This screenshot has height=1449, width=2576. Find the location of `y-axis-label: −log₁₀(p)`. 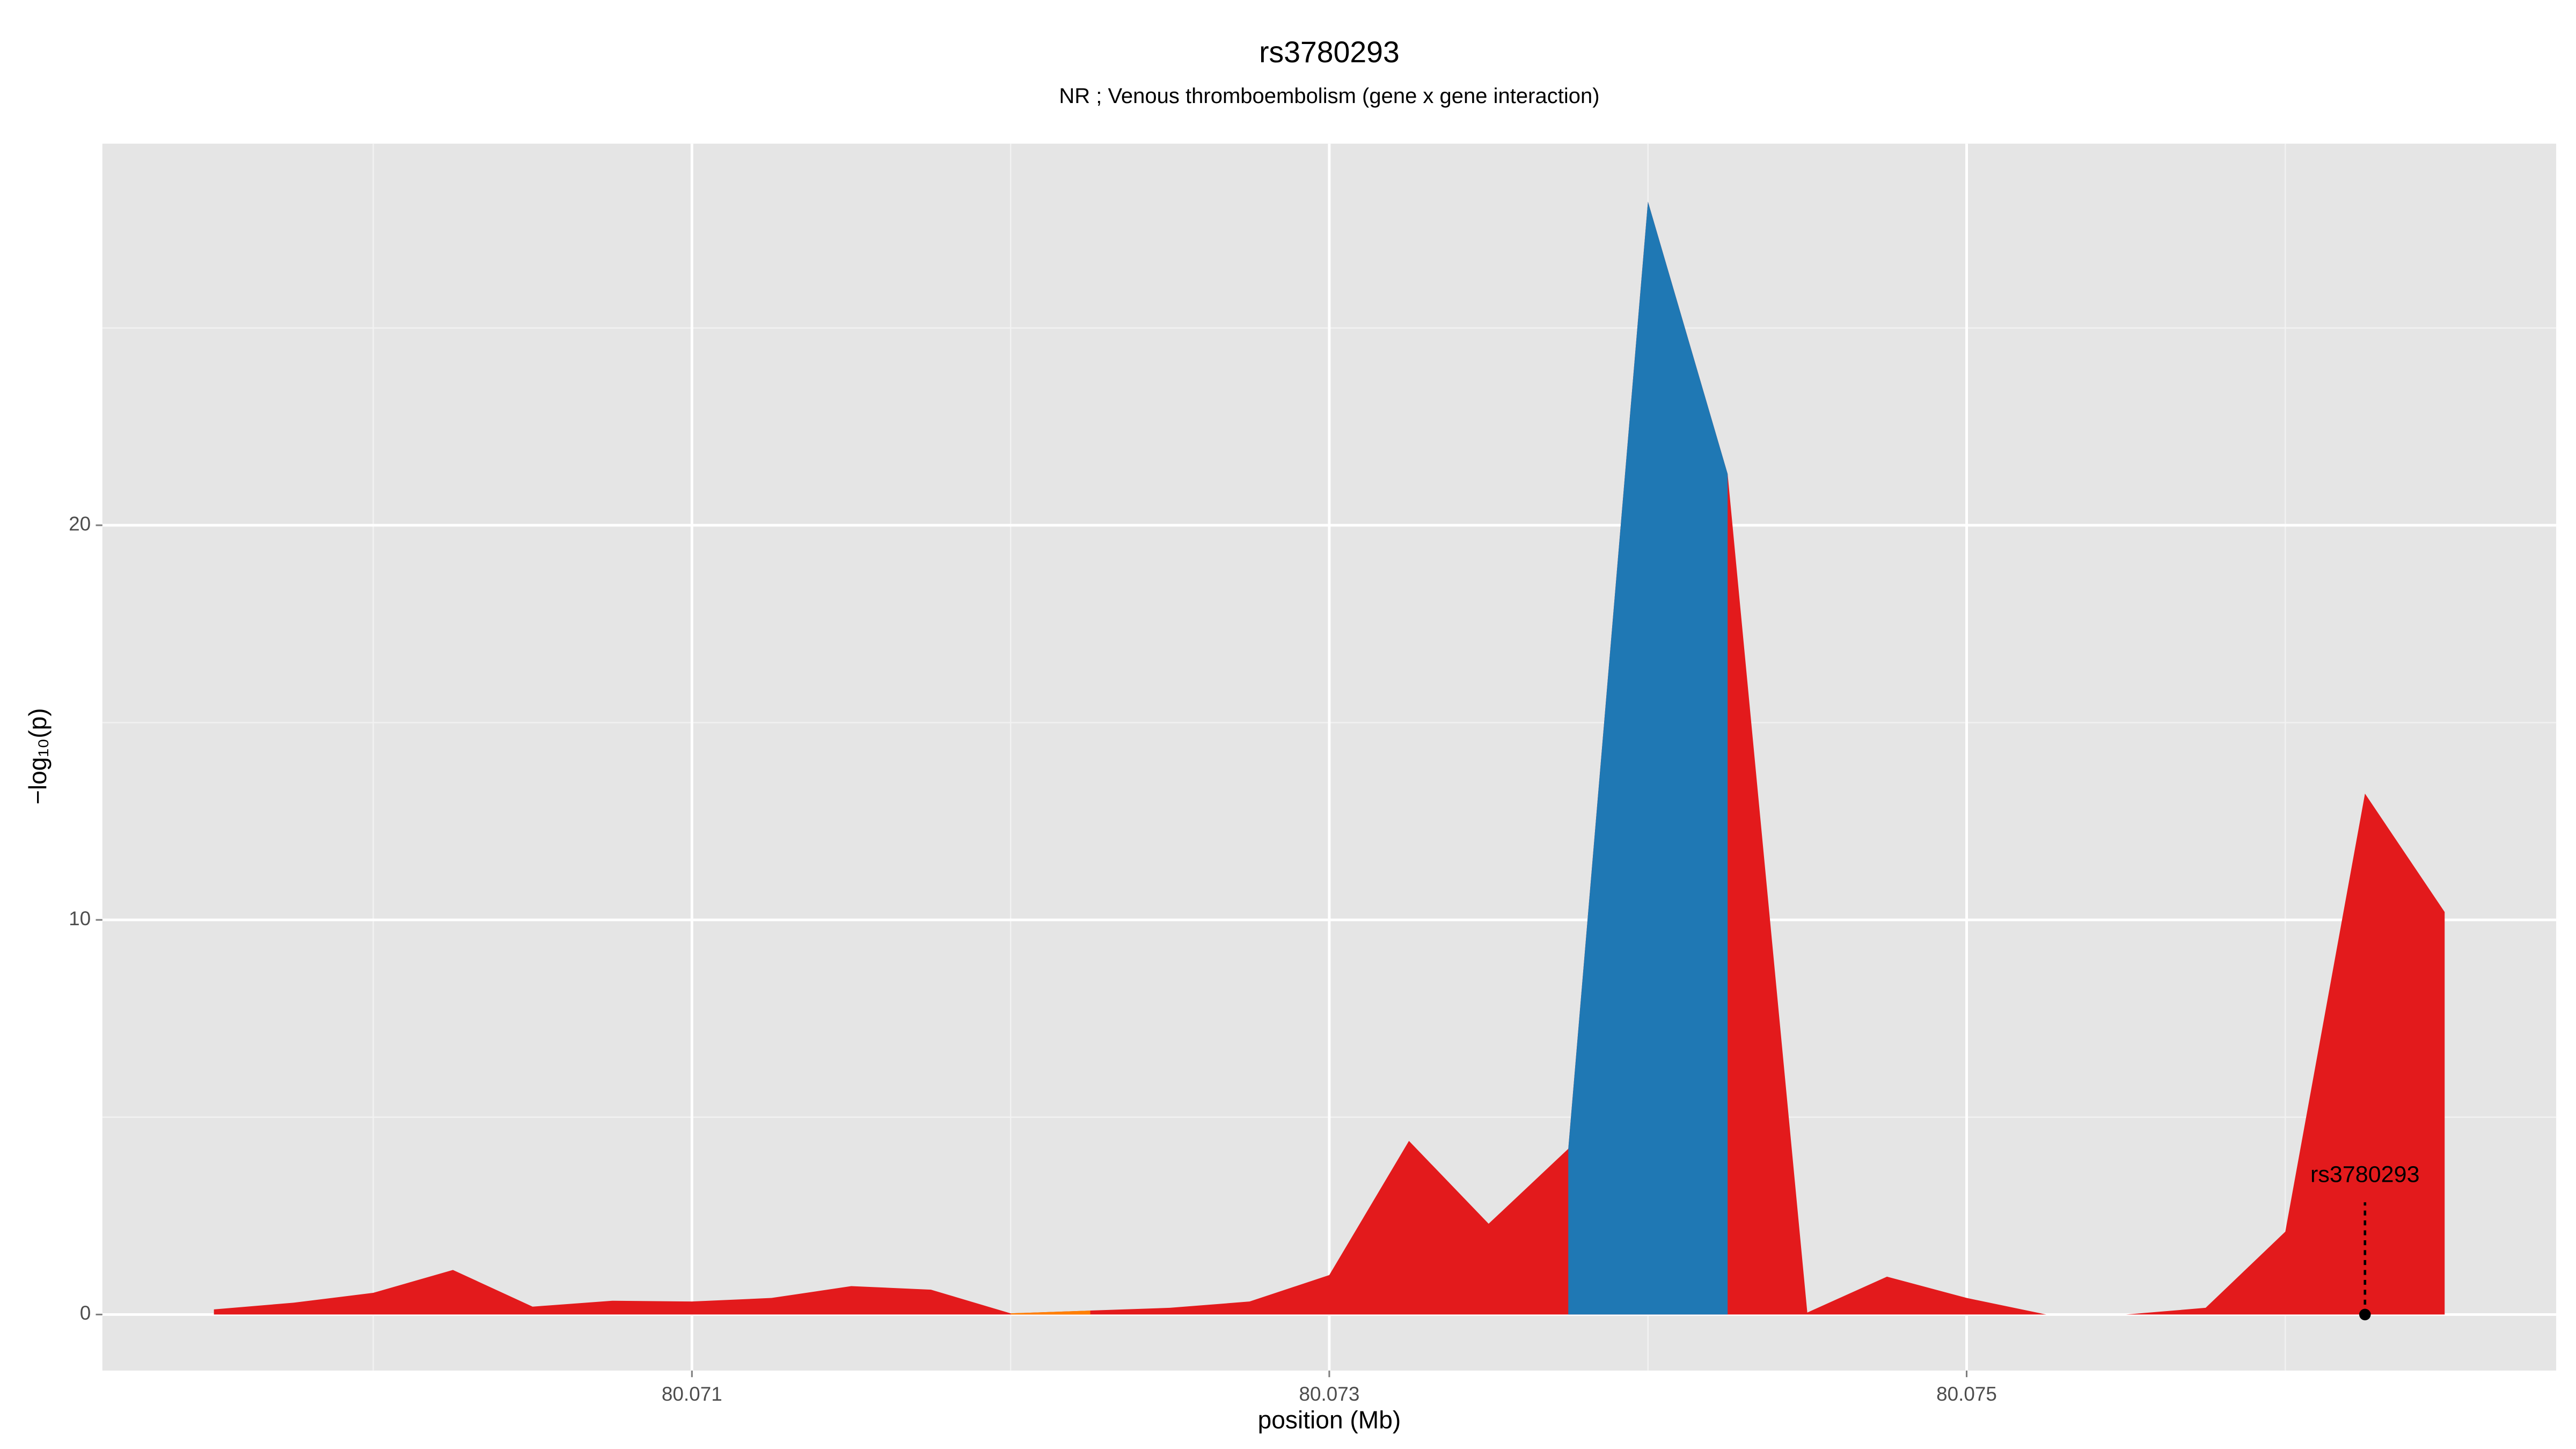

y-axis-label: −log₁₀(p) is located at coordinates (38, 756).